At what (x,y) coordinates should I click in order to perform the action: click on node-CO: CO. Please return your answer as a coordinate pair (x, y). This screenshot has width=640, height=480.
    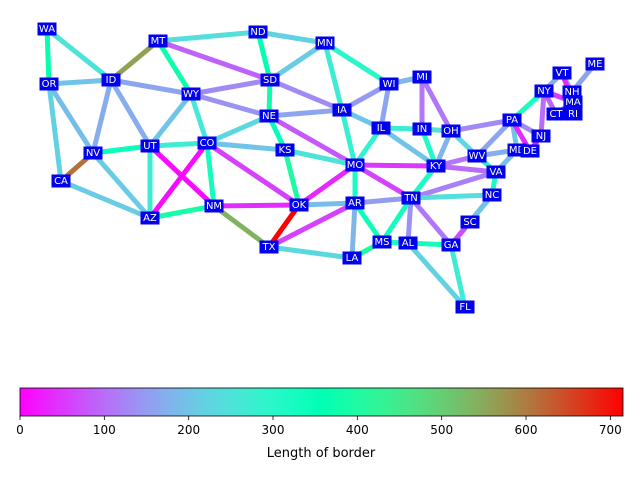
    Looking at the image, I should click on (207, 143).